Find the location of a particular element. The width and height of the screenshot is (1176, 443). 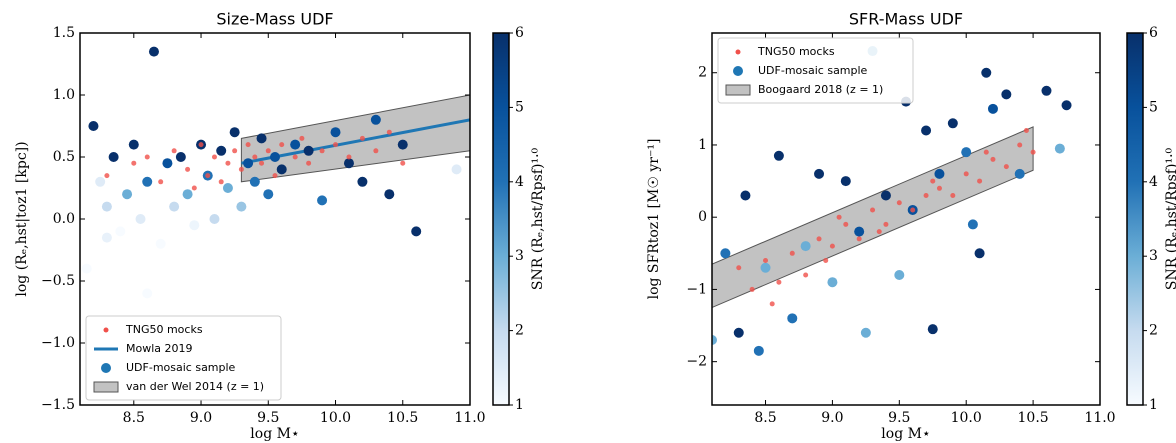

y-tick-label: −2 is located at coordinates (696, 362).